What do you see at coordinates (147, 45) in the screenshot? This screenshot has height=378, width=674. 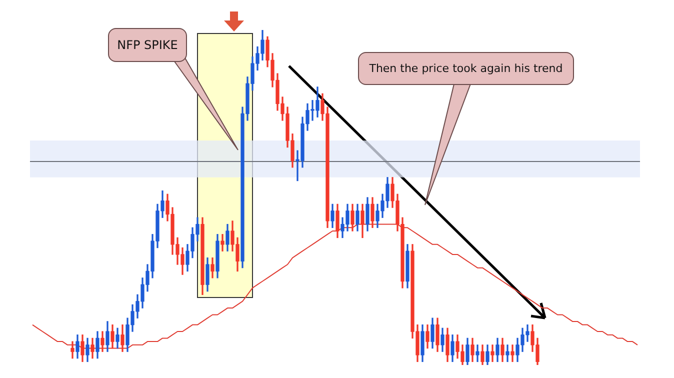 I see `annotation: NFP SPIKE` at bounding box center [147, 45].